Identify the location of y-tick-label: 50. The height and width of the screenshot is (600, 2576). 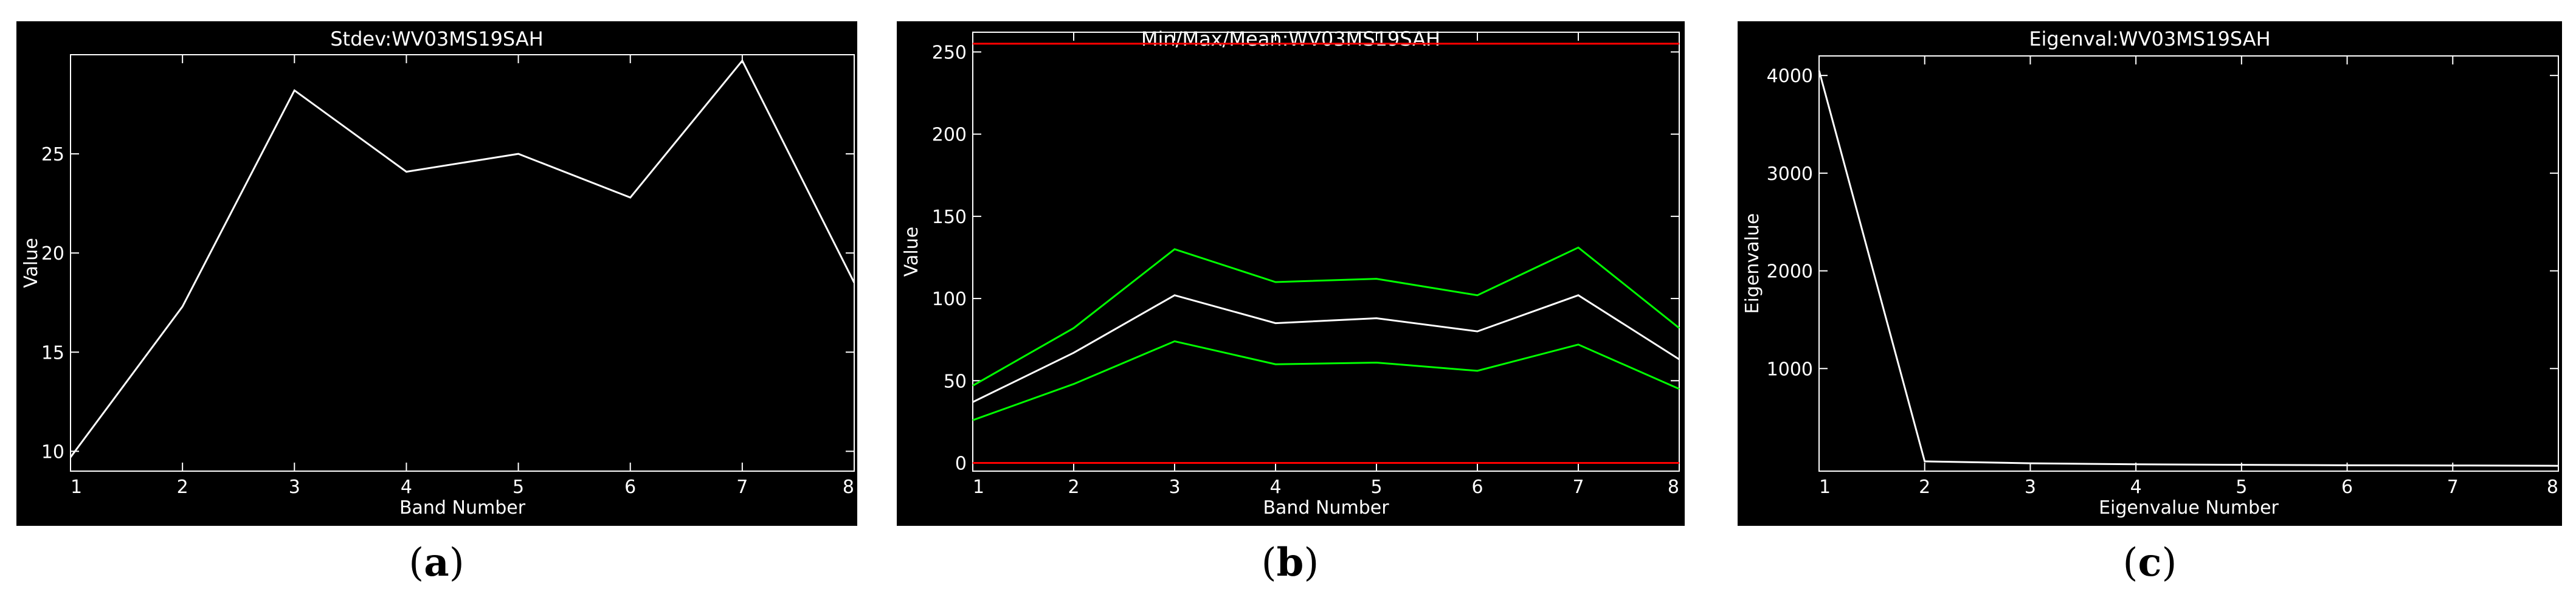
(956, 381).